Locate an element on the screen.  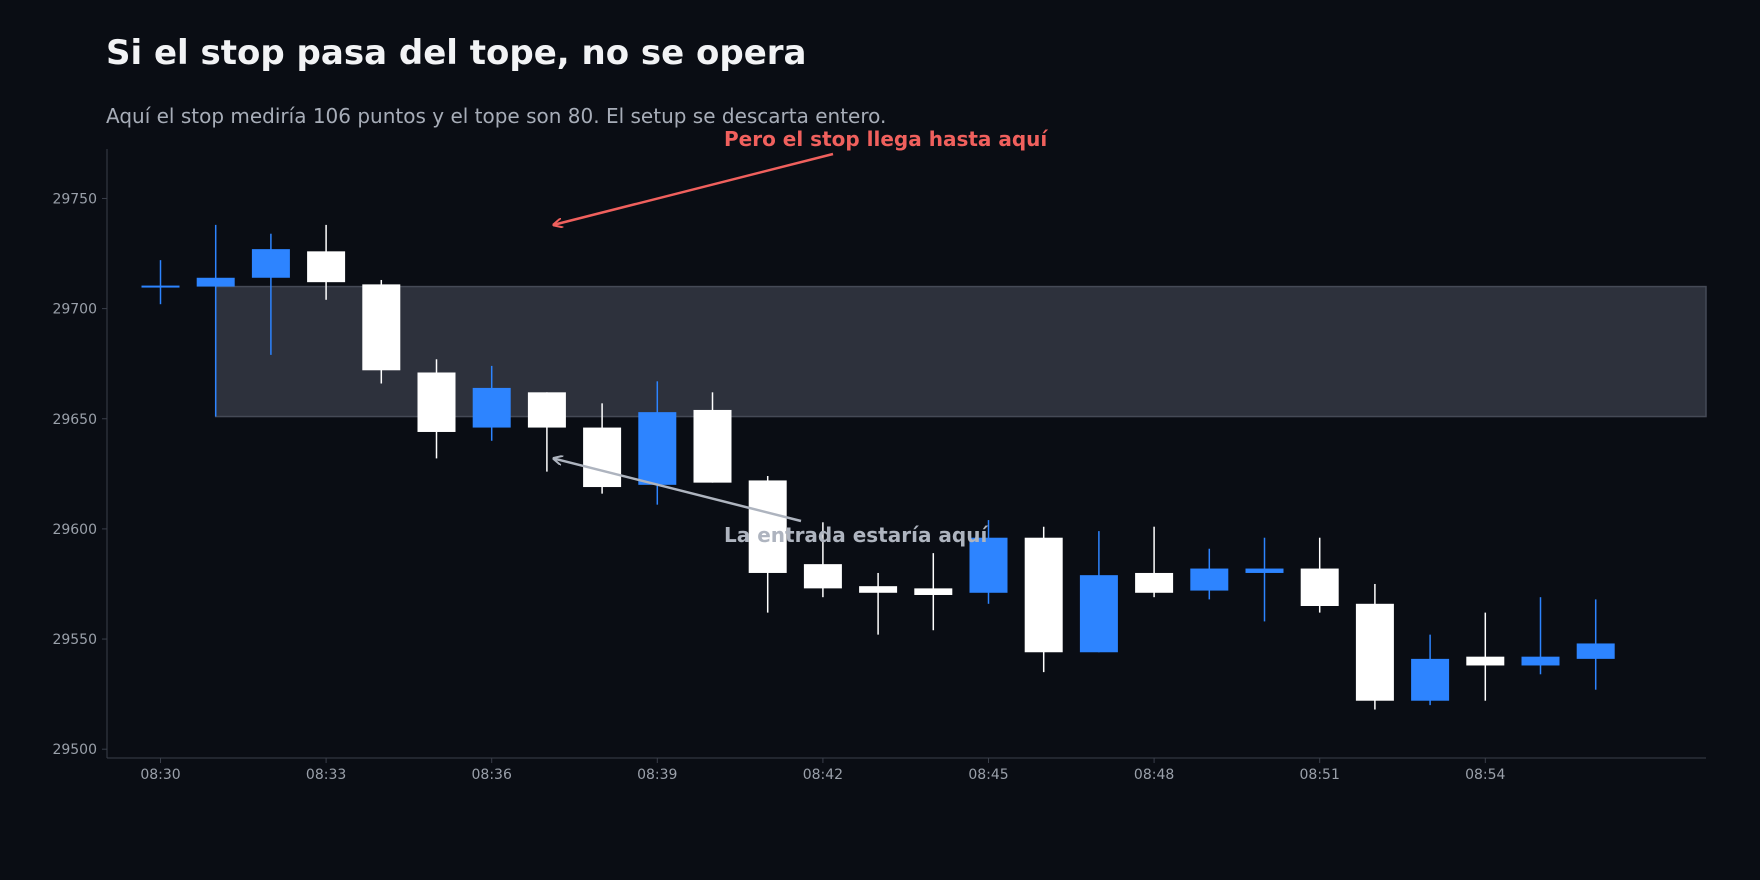
x-tick-label: 08:54 is located at coordinates (1485, 775).